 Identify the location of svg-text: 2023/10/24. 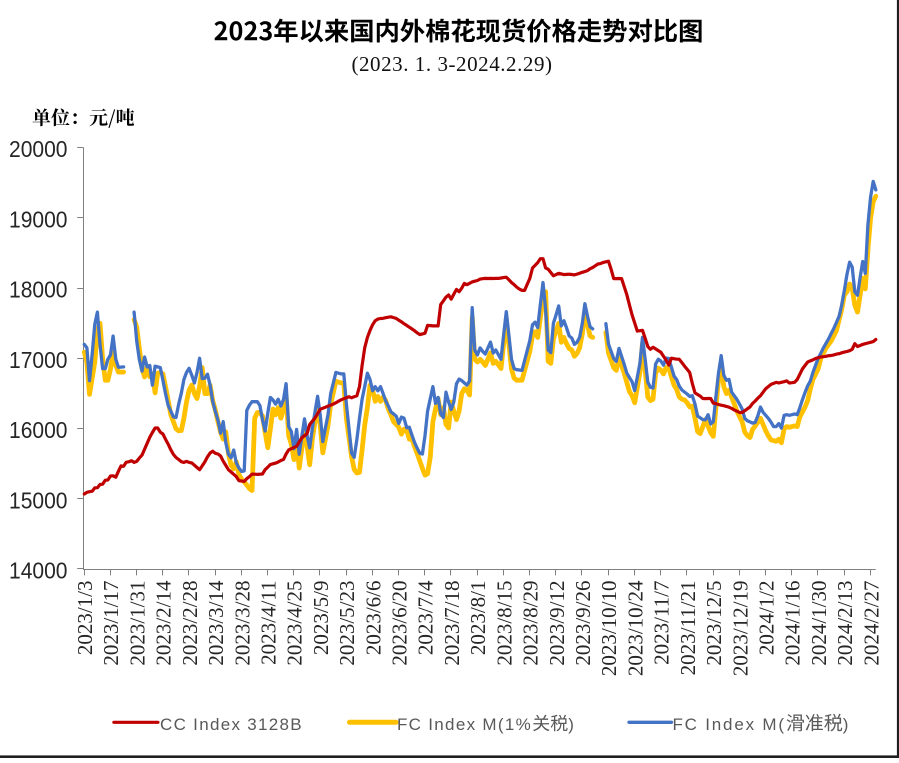
(635, 628).